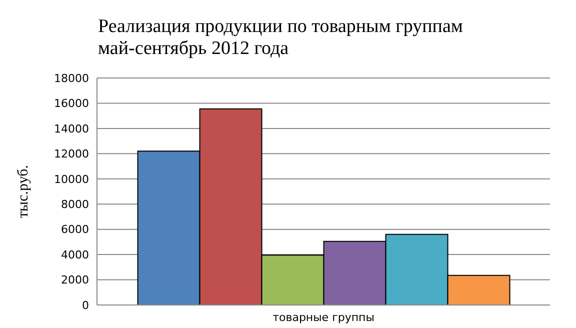 The height and width of the screenshot is (328, 576). What do you see at coordinates (71, 129) in the screenshot?
I see `y-tick-label: 14000` at bounding box center [71, 129].